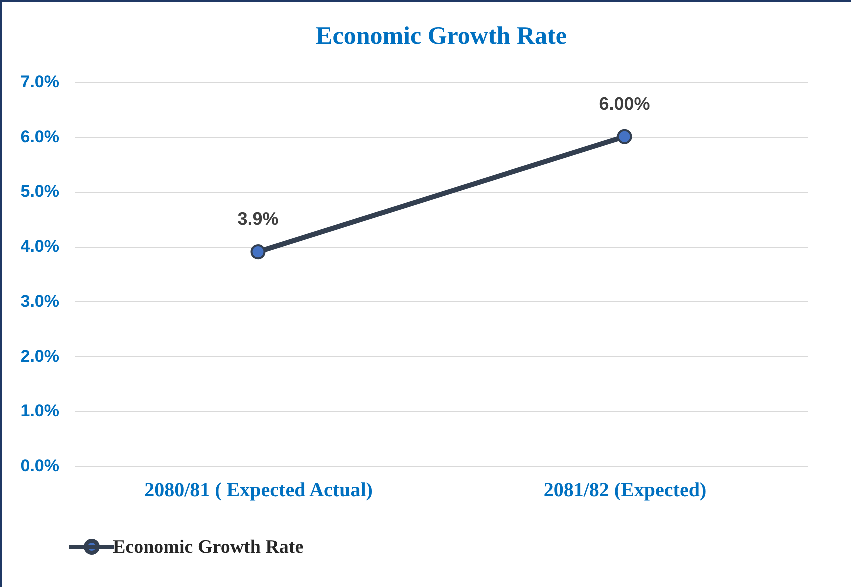 Image resolution: width=851 pixels, height=587 pixels. I want to click on y-tick-label: 0.0%, so click(40, 466).